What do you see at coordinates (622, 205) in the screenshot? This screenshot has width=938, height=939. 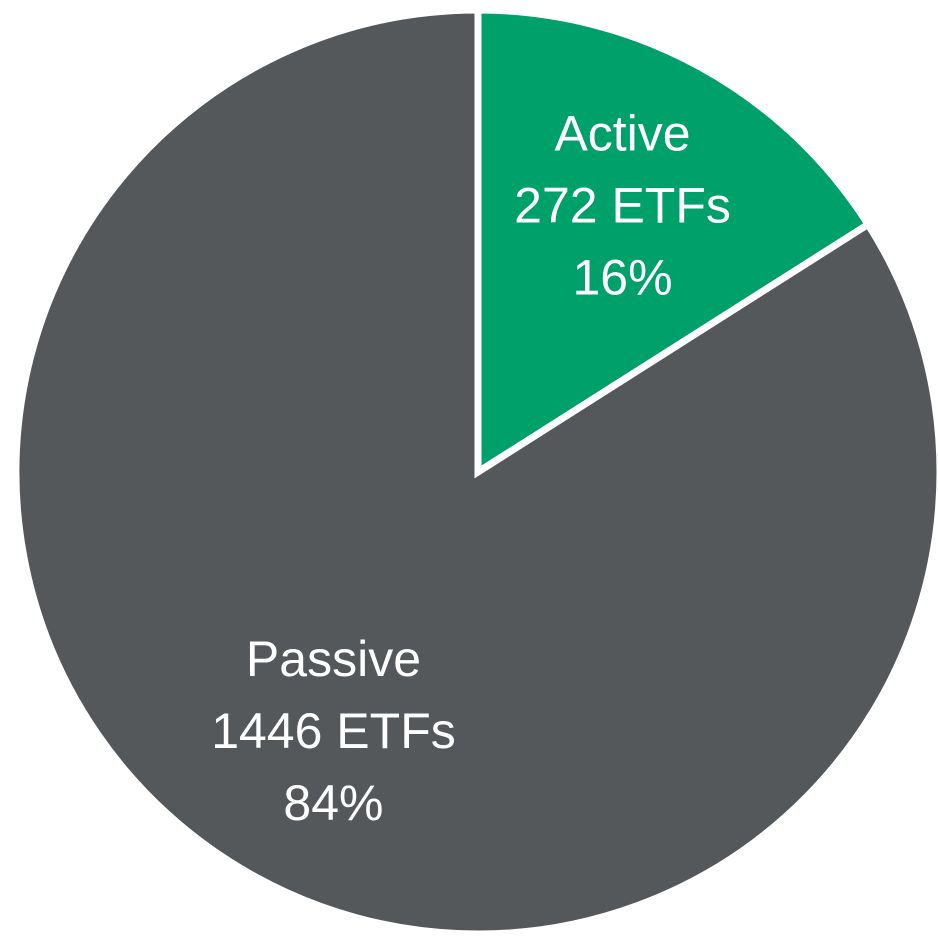 I see `slice-annotation: 272 ETFs` at bounding box center [622, 205].